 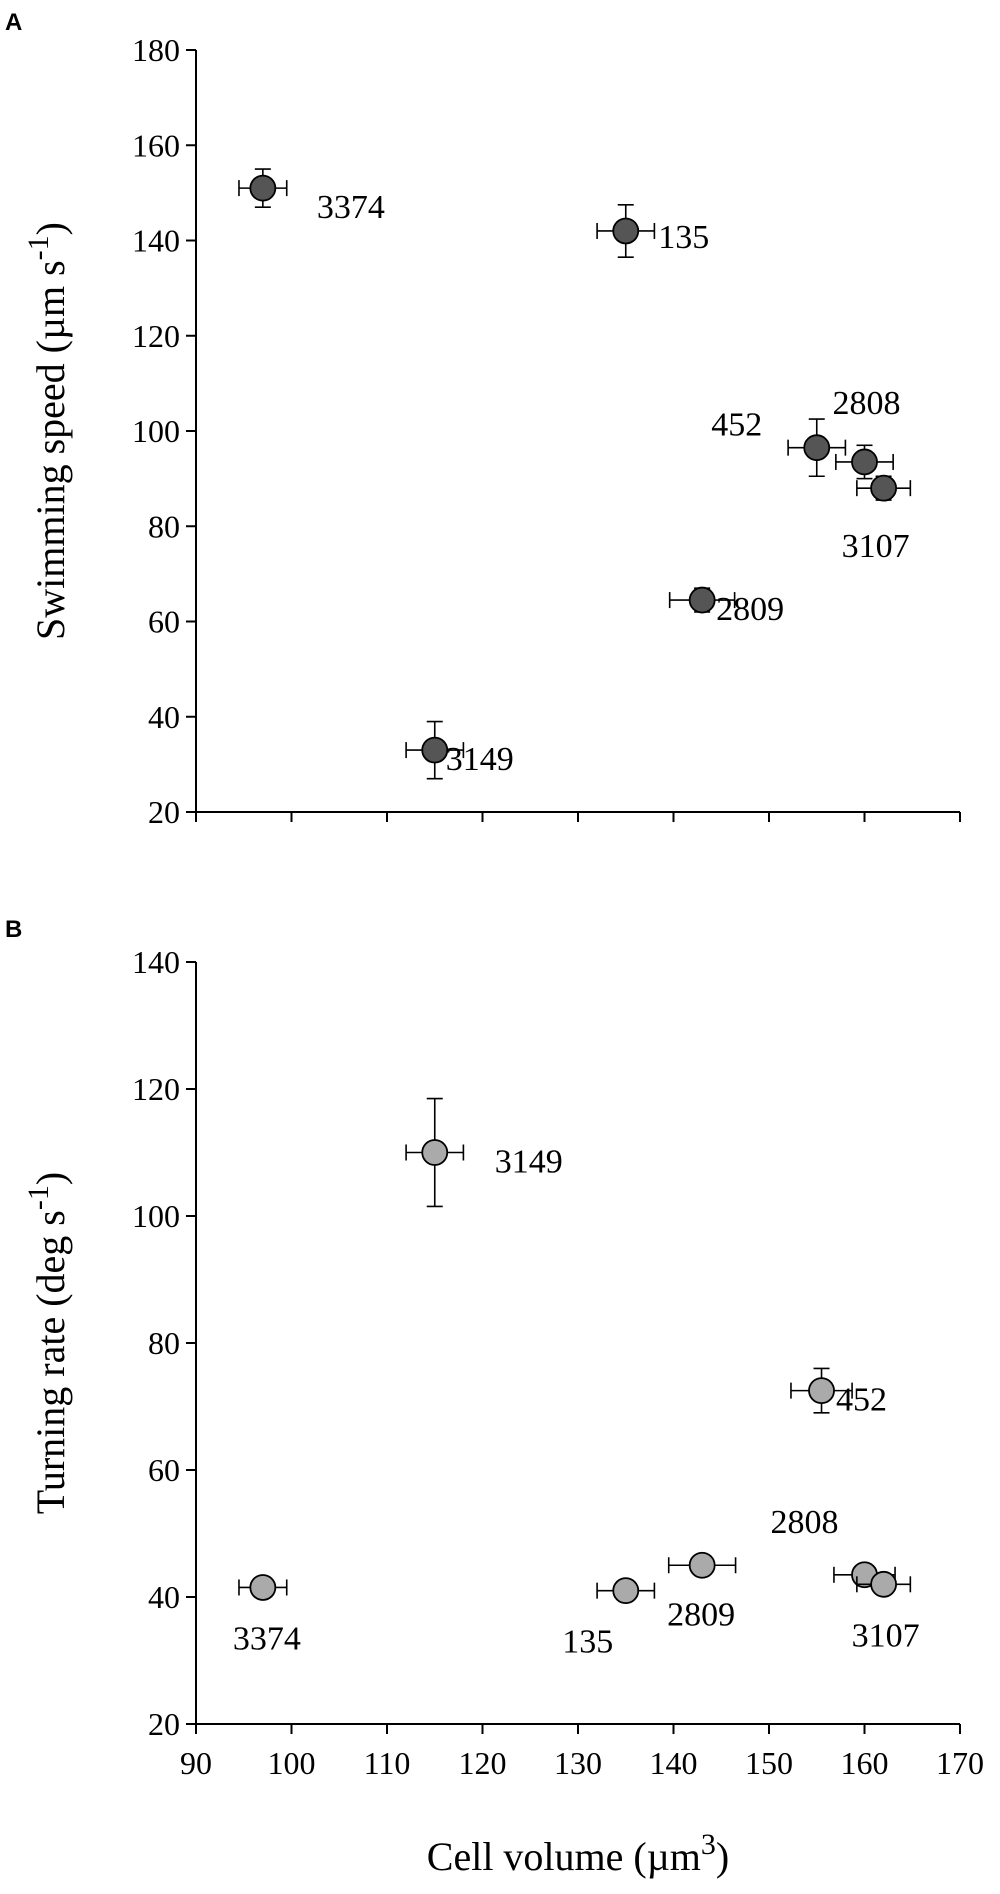 What do you see at coordinates (156, 145) in the screenshot?
I see `y-tick-label: 160` at bounding box center [156, 145].